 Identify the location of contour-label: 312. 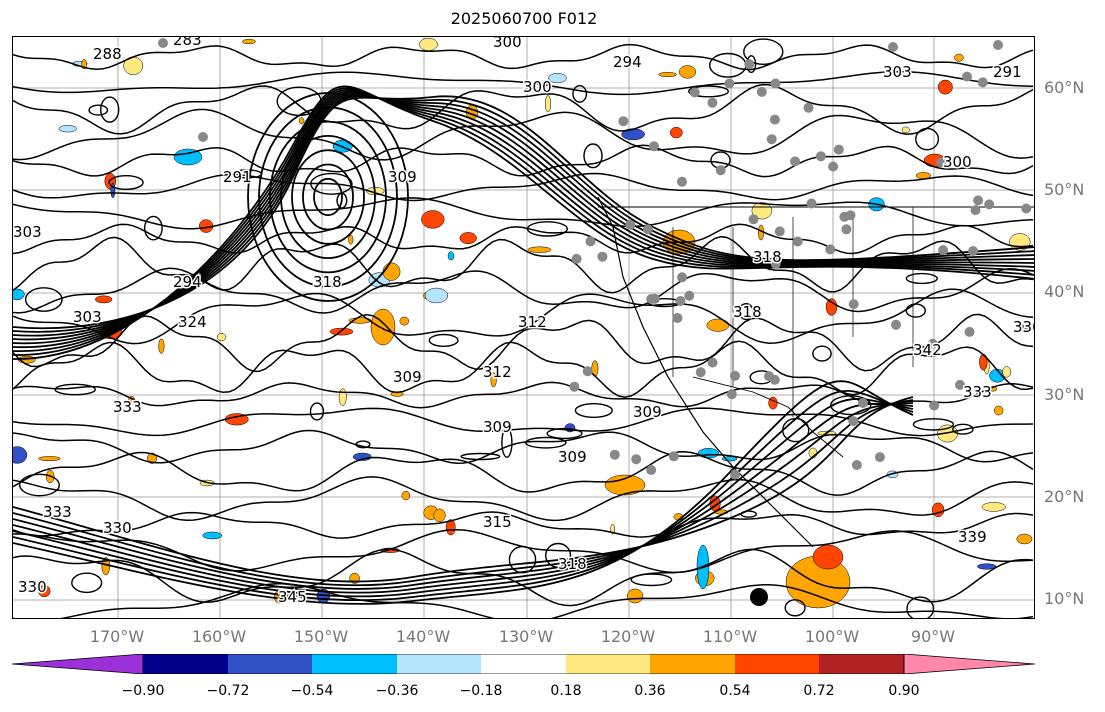
(497, 372).